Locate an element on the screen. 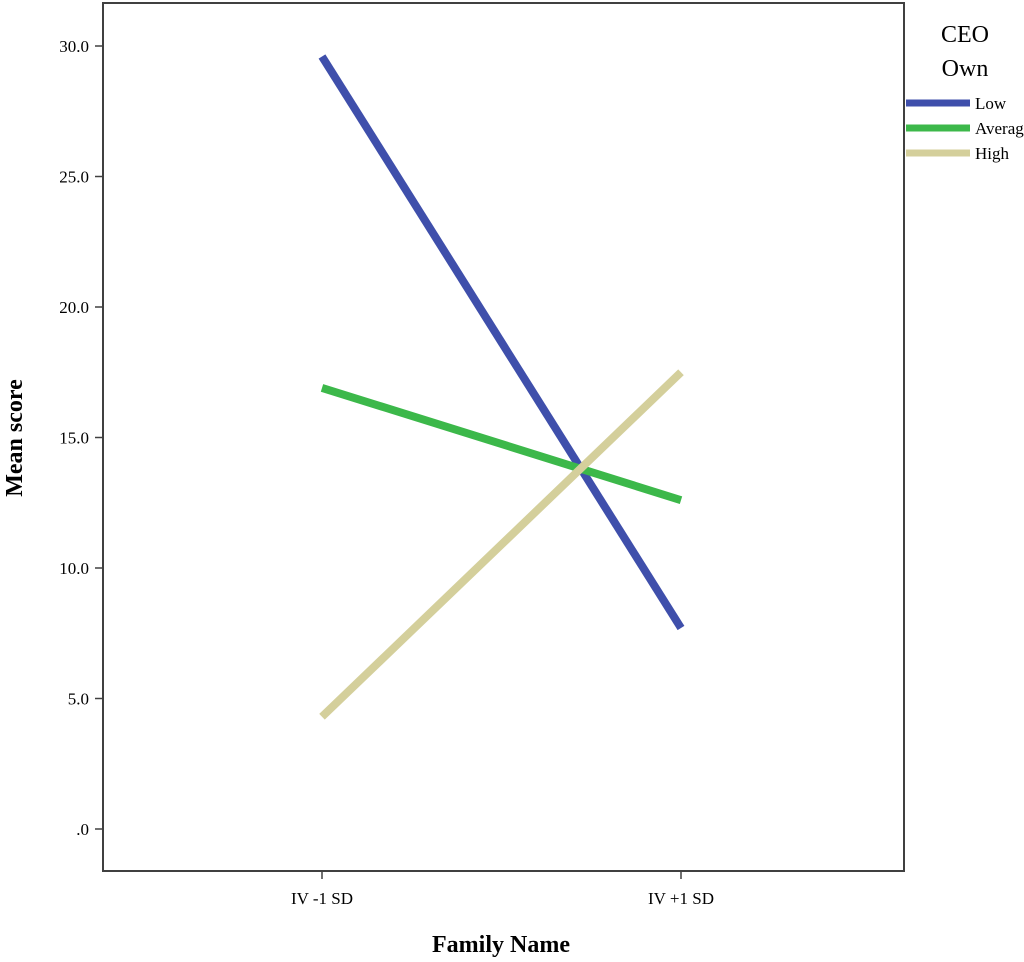 The height and width of the screenshot is (962, 1024). y-tick-label: 30.0 is located at coordinates (74, 46).